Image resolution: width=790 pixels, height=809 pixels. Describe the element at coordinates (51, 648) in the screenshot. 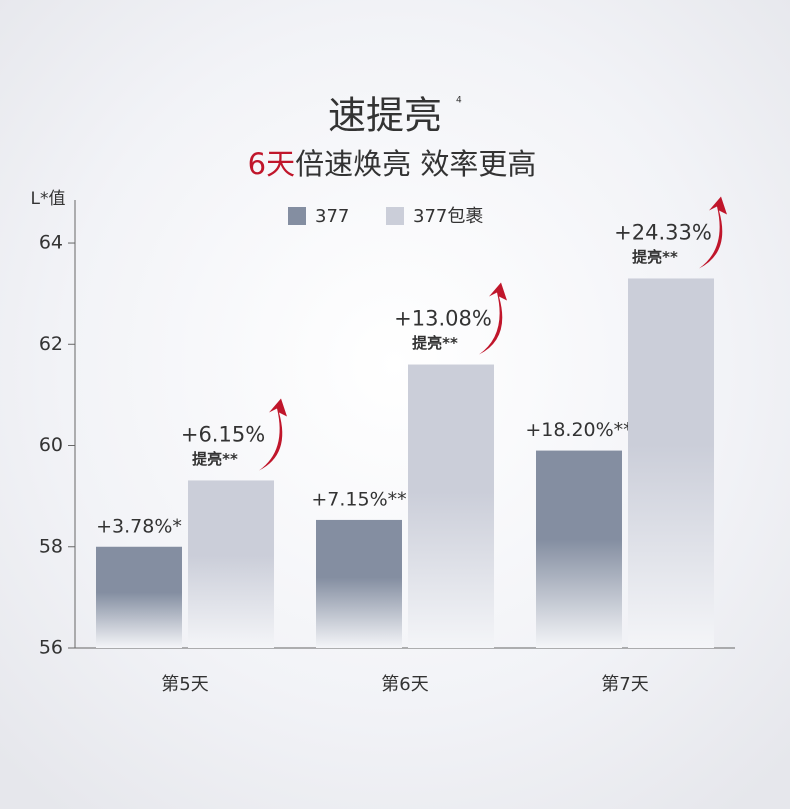

I see `y-tick-label: 56` at that location.